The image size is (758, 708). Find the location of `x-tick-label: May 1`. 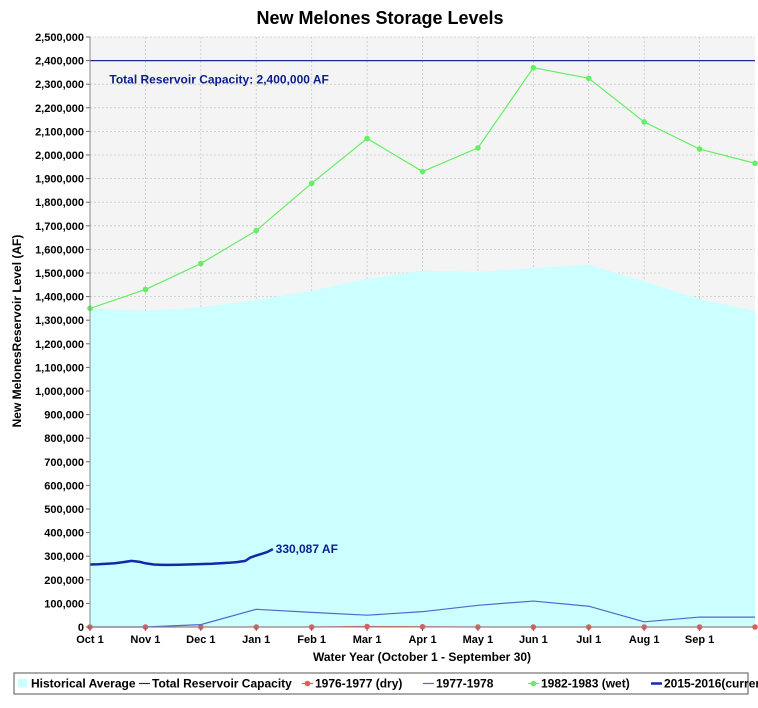

x-tick-label: May 1 is located at coordinates (478, 640).